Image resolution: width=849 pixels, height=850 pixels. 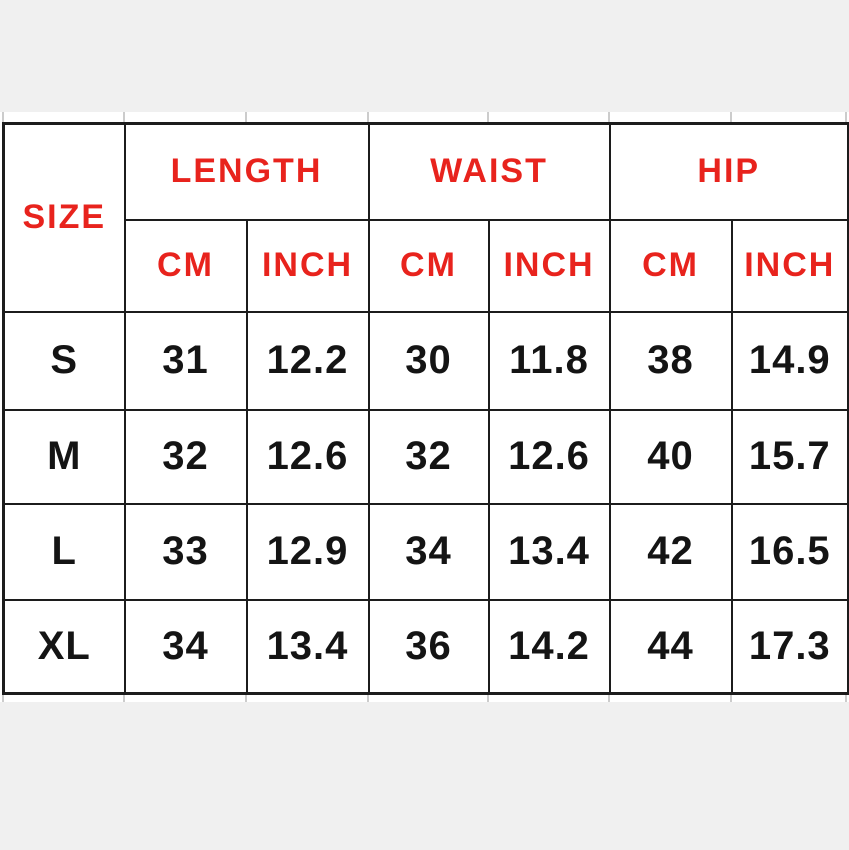 What do you see at coordinates (307, 456) in the screenshot?
I see `value-cell-length-inch: 12.6` at bounding box center [307, 456].